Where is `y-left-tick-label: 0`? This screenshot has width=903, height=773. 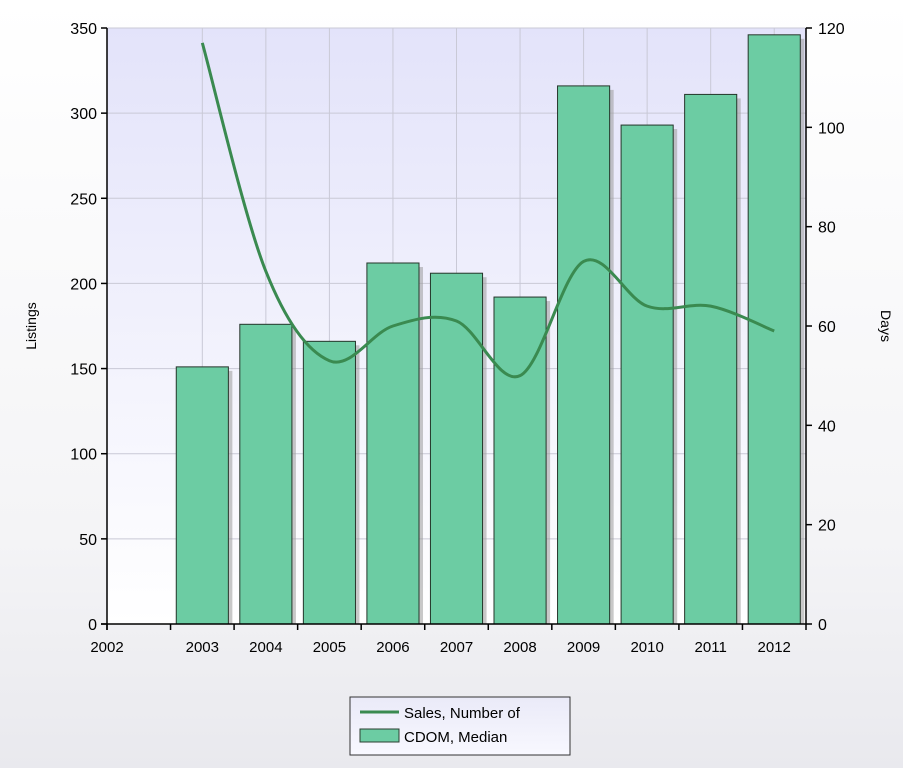
y-left-tick-label: 0 is located at coordinates (92, 625).